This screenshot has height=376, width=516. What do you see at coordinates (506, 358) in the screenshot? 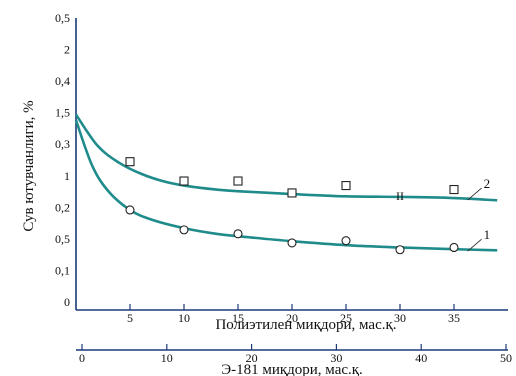
I see `x2-tick-label: 50` at bounding box center [506, 358].